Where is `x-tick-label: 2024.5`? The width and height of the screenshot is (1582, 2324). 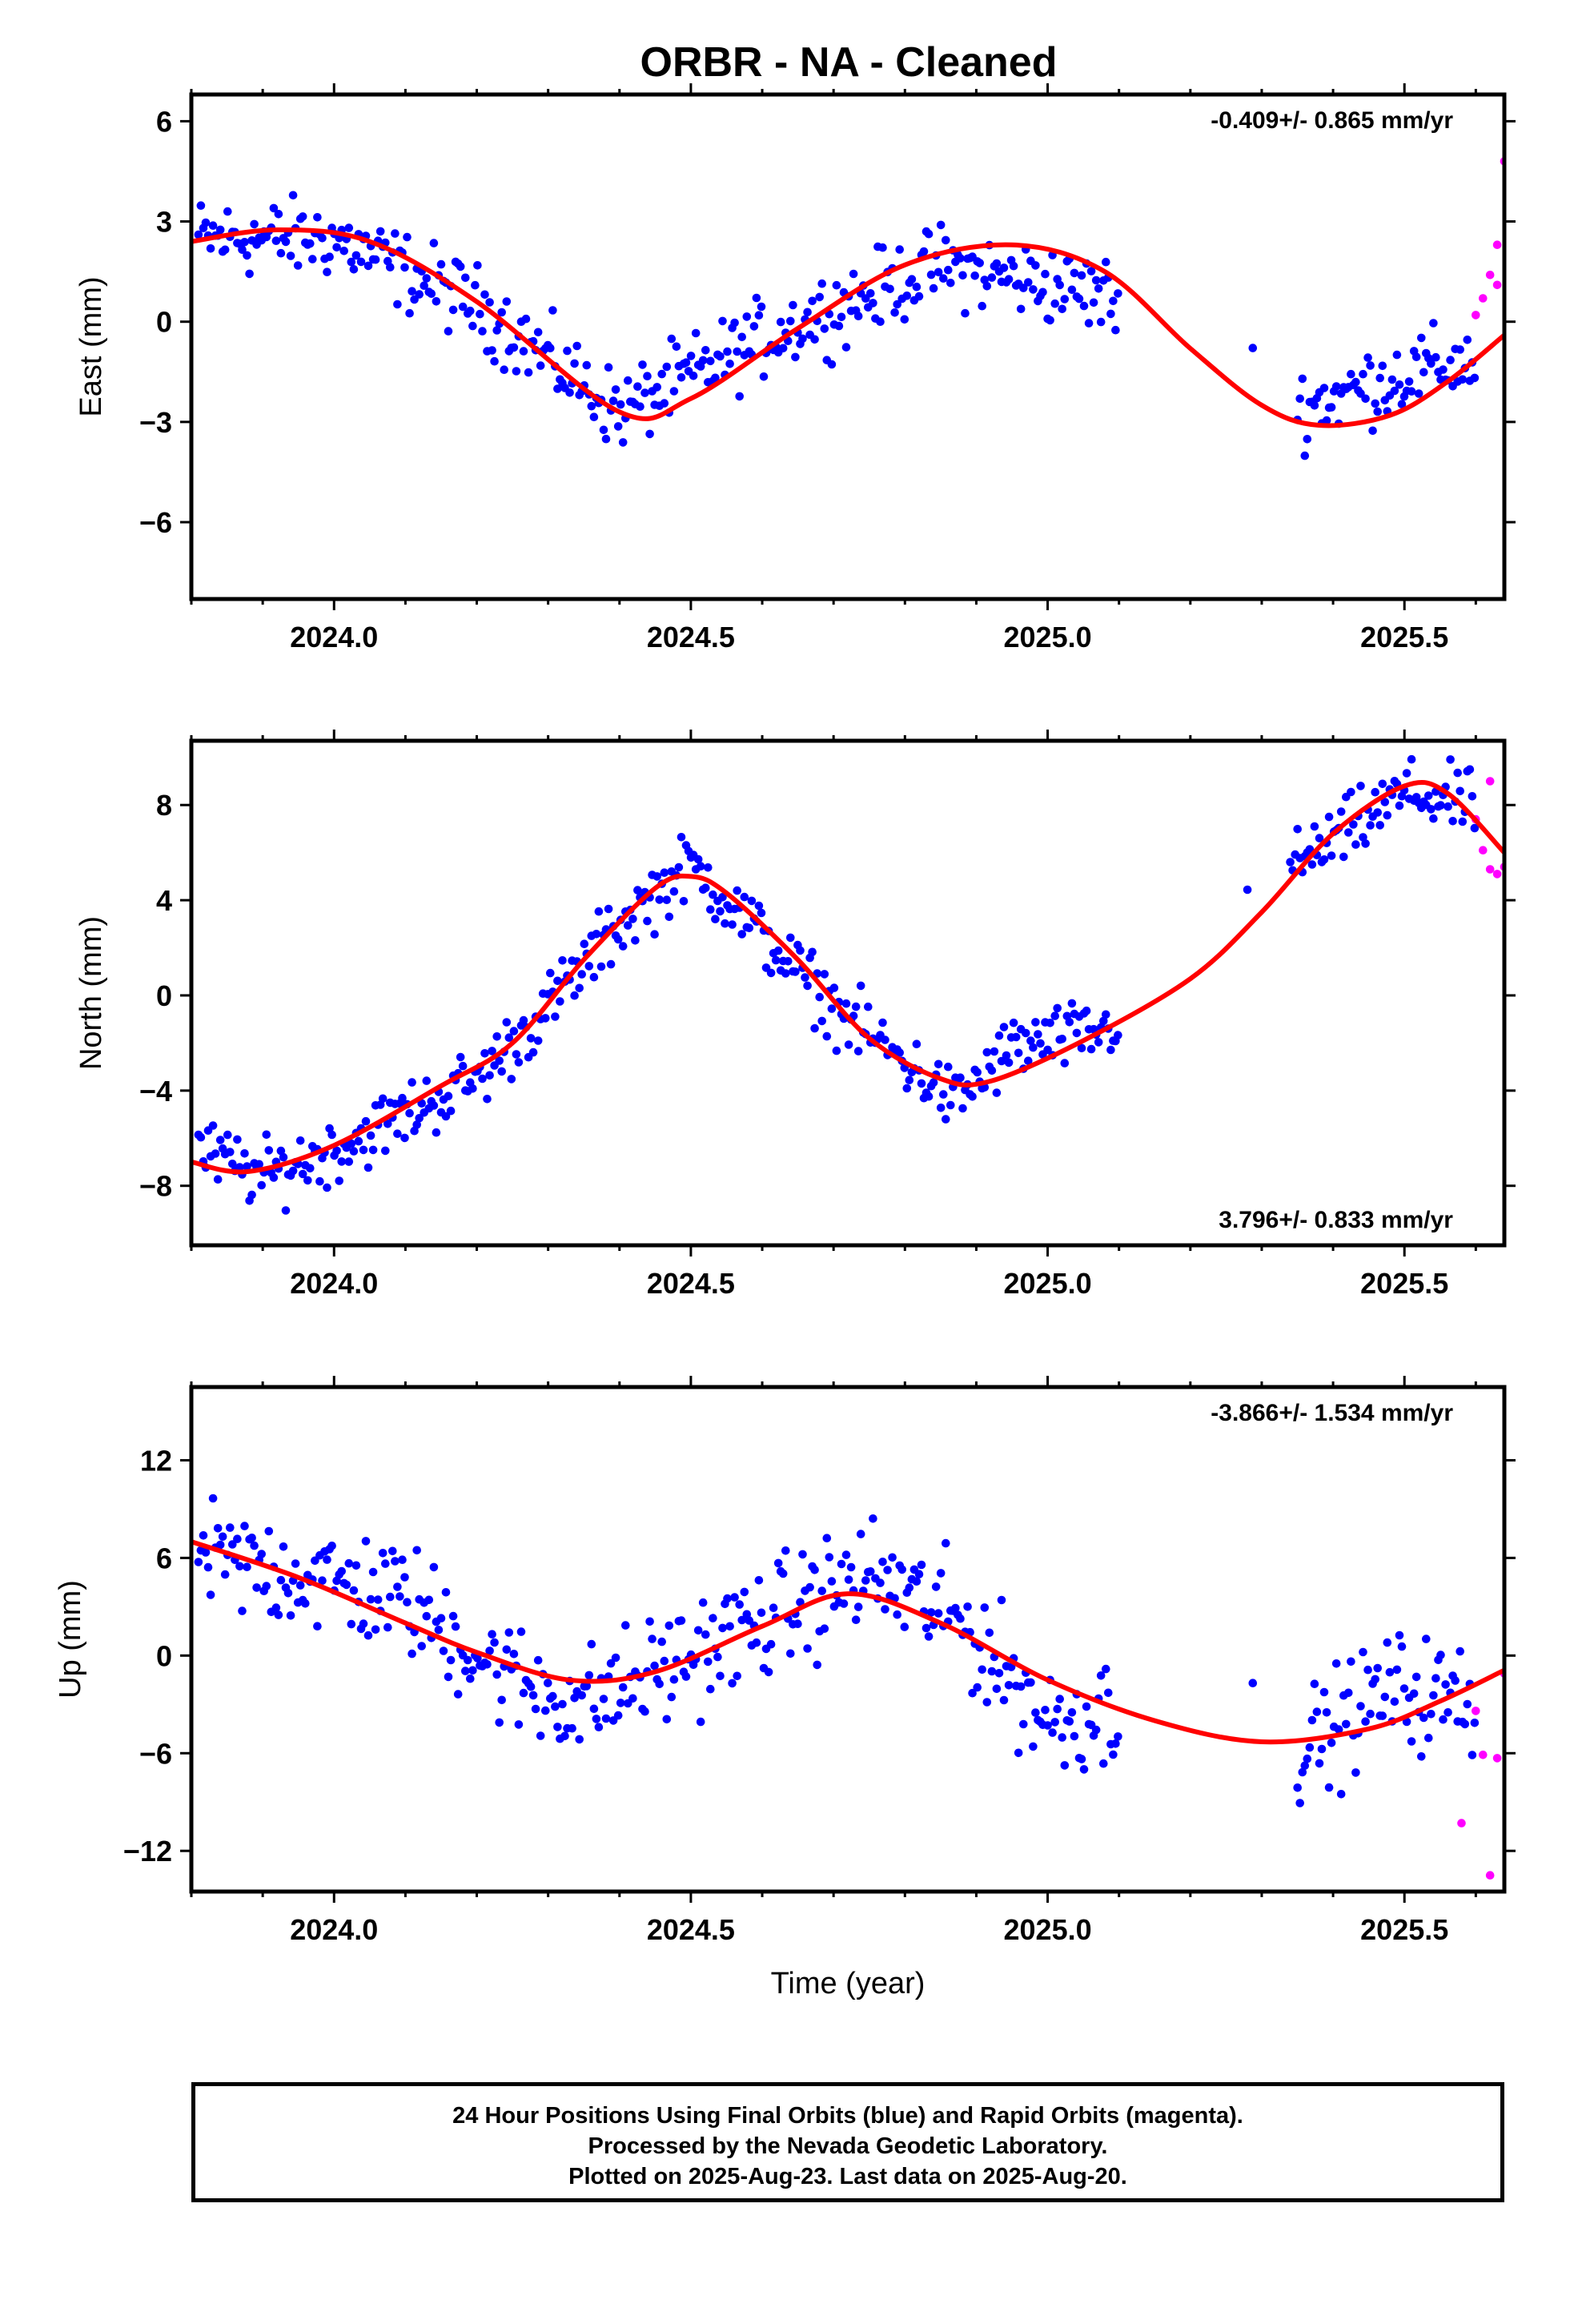 x-tick-label: 2024.5 is located at coordinates (691, 1929).